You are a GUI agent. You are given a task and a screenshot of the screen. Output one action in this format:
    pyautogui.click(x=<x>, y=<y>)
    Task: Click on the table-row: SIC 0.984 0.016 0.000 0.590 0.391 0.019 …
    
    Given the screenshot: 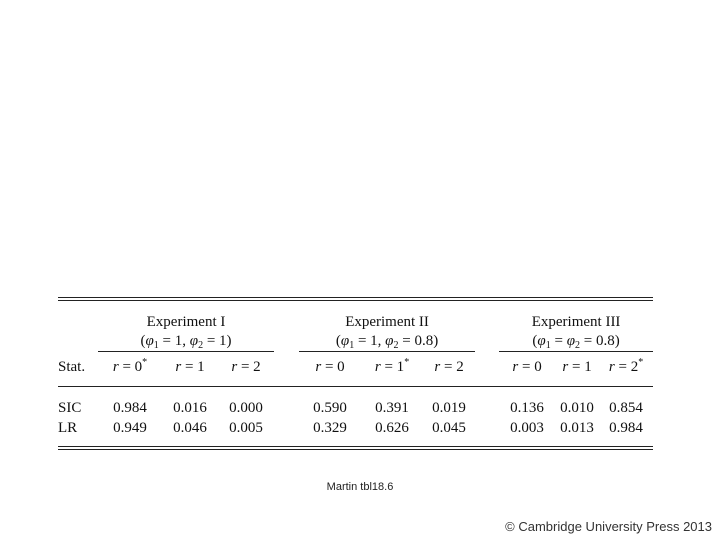 What is the action you would take?
    pyautogui.click(x=355, y=402)
    